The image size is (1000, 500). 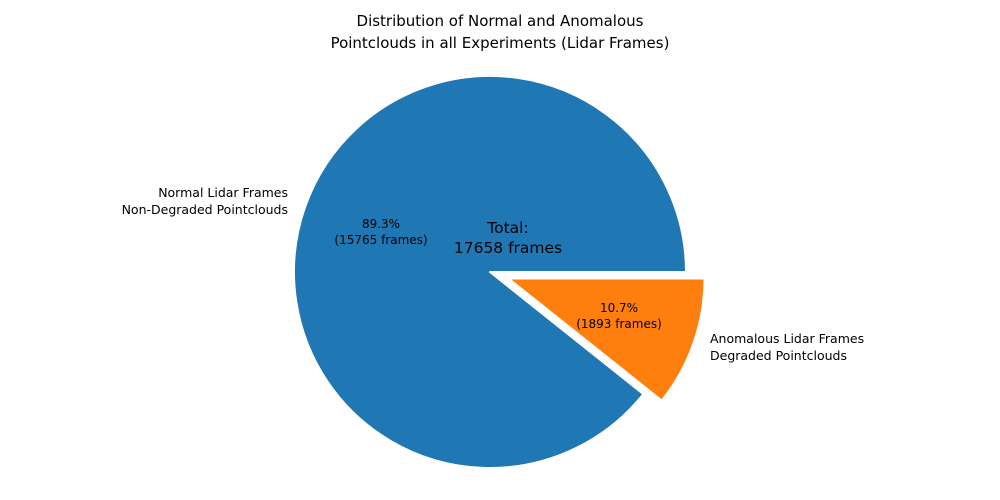 What do you see at coordinates (619, 316) in the screenshot?
I see `pct-anomalous: 10.7% (1893 frames)` at bounding box center [619, 316].